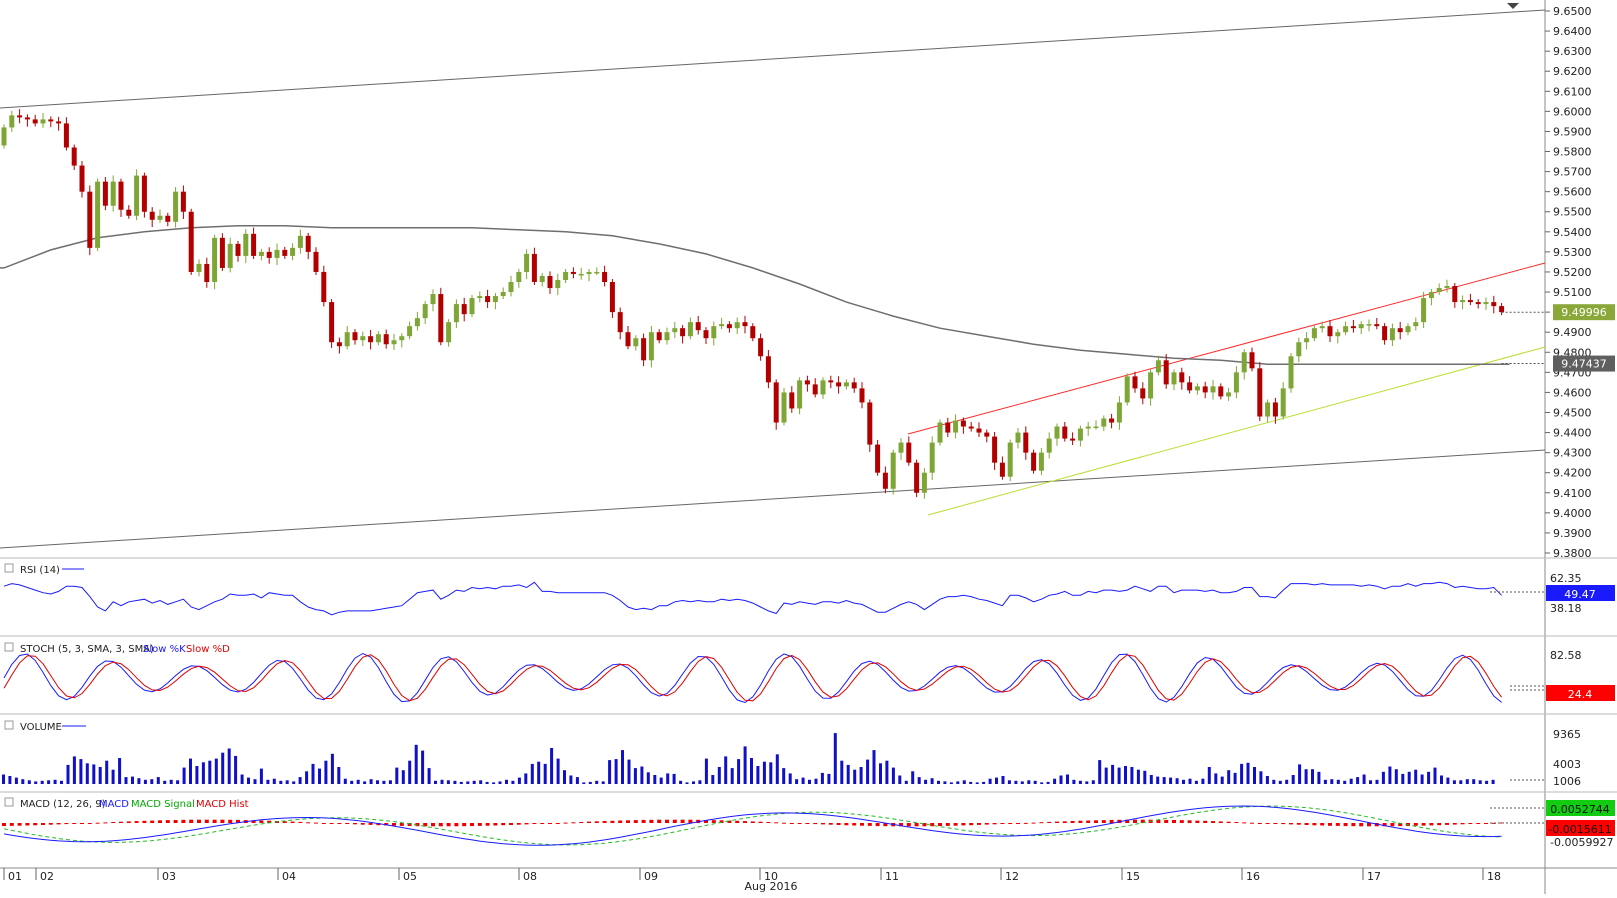 Image resolution: width=1617 pixels, height=898 pixels. I want to click on date-label: 02, so click(47, 876).